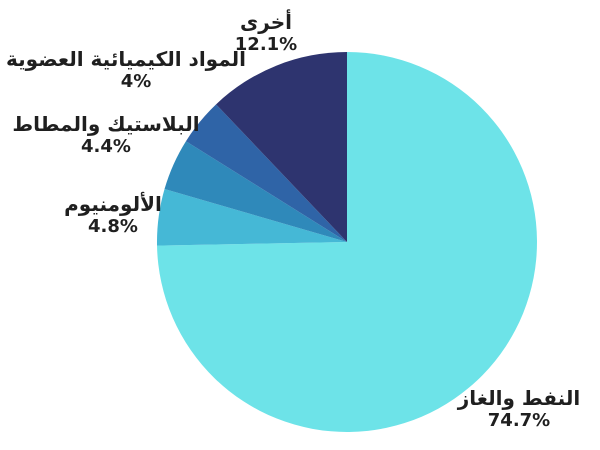 Image resolution: width=600 pixels, height=450 pixels. I want to click on label-organic-chemicals-name: المواد الكيميائية العضوية, so click(126, 59).